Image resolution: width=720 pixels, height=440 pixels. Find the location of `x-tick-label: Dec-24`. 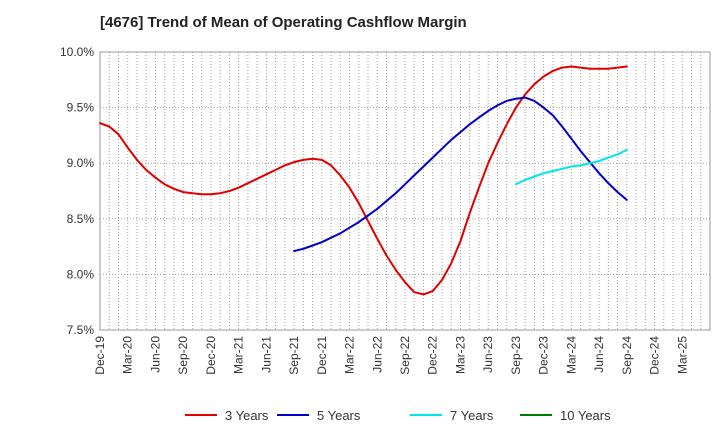

x-tick-label: Dec-24 is located at coordinates (655, 355).